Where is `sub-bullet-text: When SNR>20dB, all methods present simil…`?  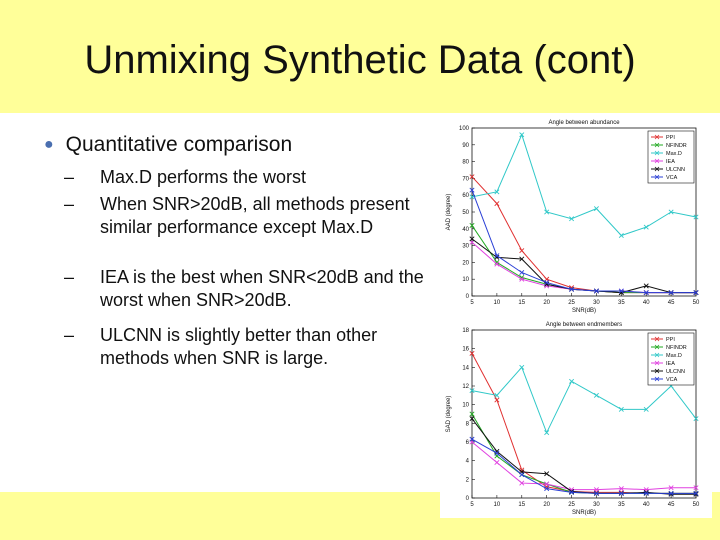
sub-bullet-text: When SNR>20dB, all methods present simil… is located at coordinates (255, 215).